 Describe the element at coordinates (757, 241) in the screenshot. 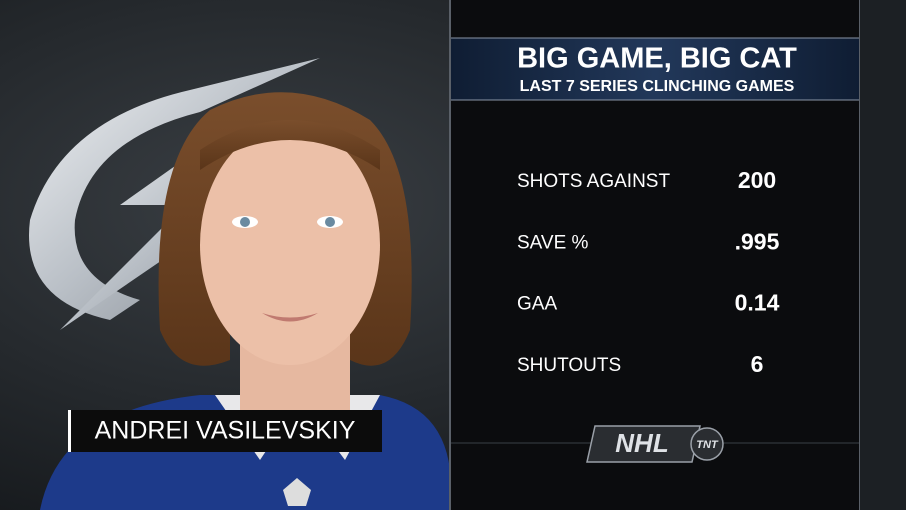

I see `stat-value: .995` at that location.